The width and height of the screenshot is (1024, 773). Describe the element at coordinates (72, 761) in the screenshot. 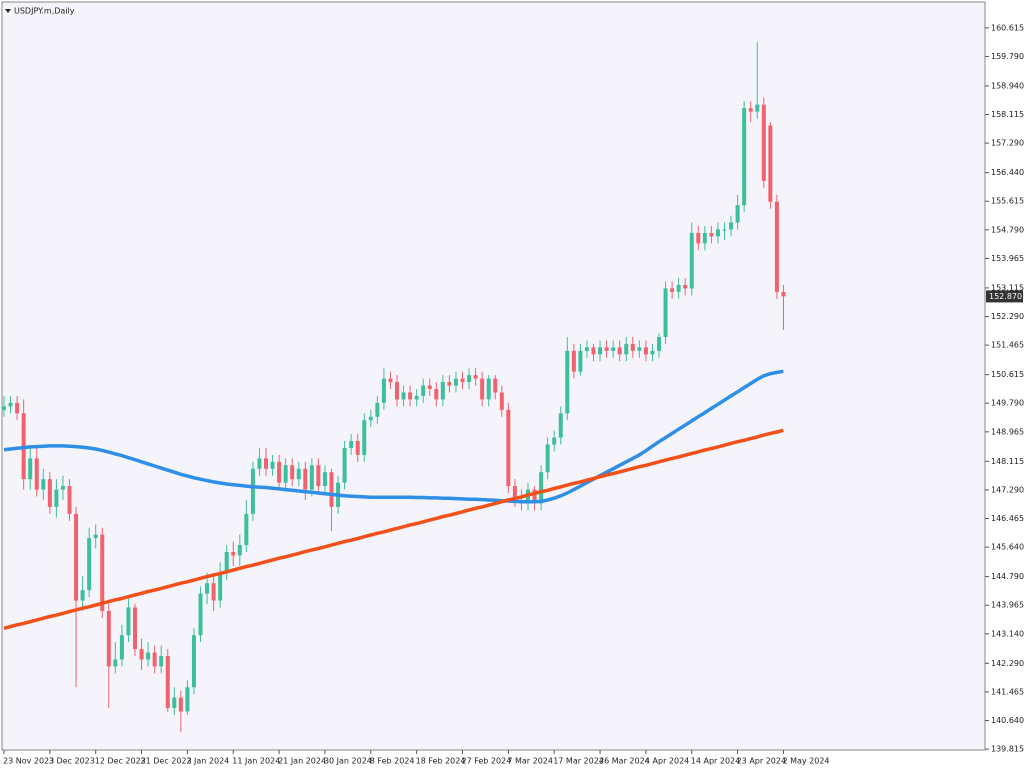

I see `x-tick-label: 3 Dec 2023` at that location.